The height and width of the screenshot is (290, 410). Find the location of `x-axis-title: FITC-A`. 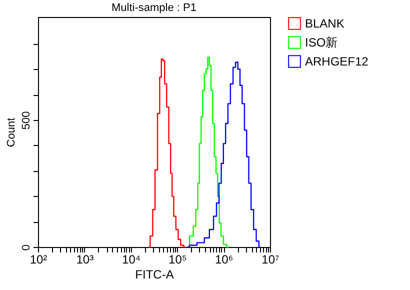

x-axis-title: FITC-A is located at coordinates (154, 275).